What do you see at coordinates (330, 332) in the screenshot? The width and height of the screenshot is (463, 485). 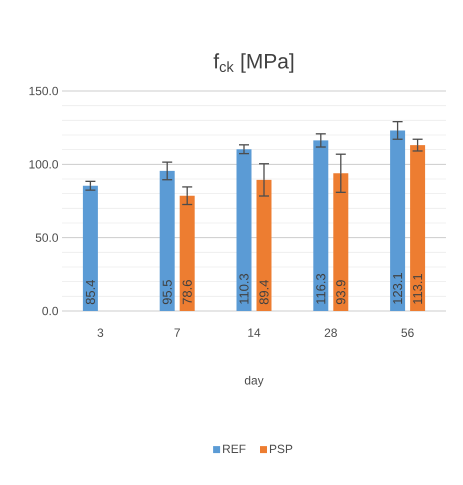 I see `x-tick-label: 28` at bounding box center [330, 332].